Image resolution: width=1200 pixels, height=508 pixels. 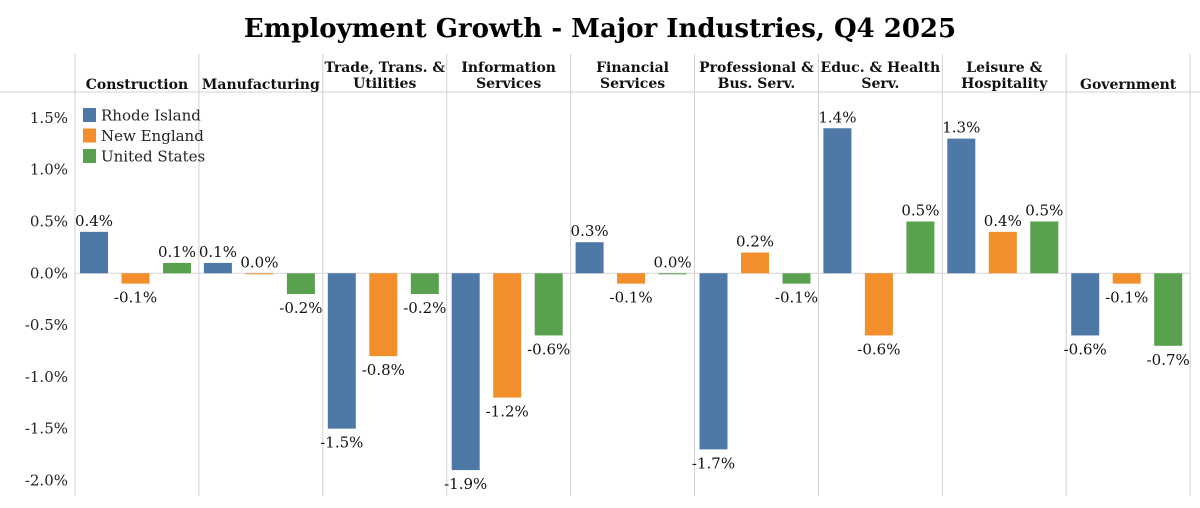 What do you see at coordinates (508, 68) in the screenshot?
I see `category-label: Information` at bounding box center [508, 68].